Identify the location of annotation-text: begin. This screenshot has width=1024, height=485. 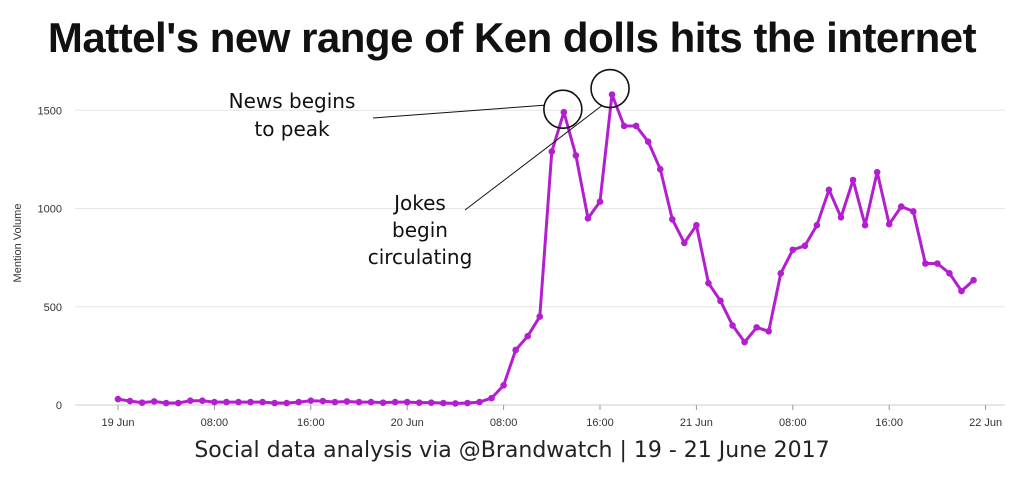
(420, 230).